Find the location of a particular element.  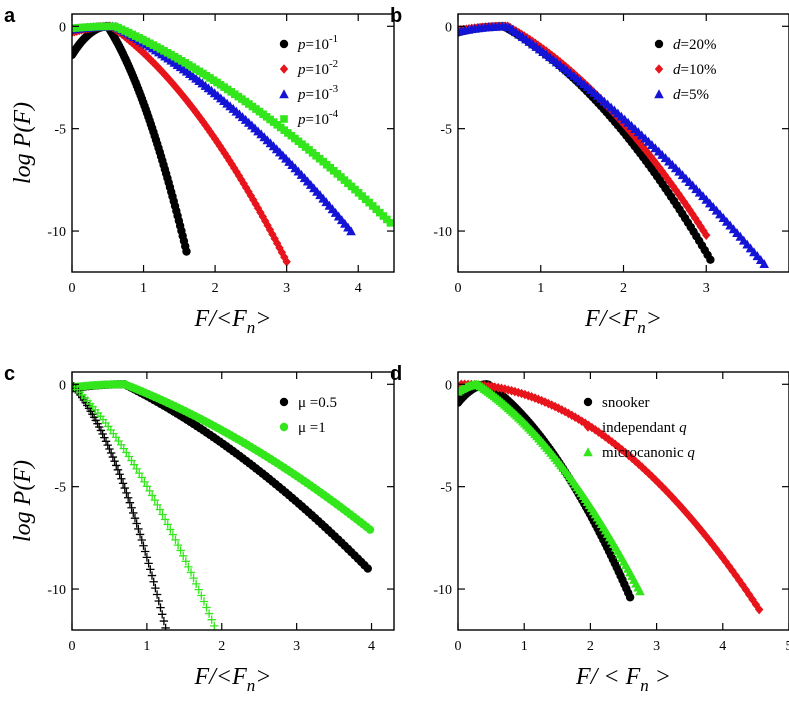

legend-item: p=10-1 is located at coordinates (308, 43).